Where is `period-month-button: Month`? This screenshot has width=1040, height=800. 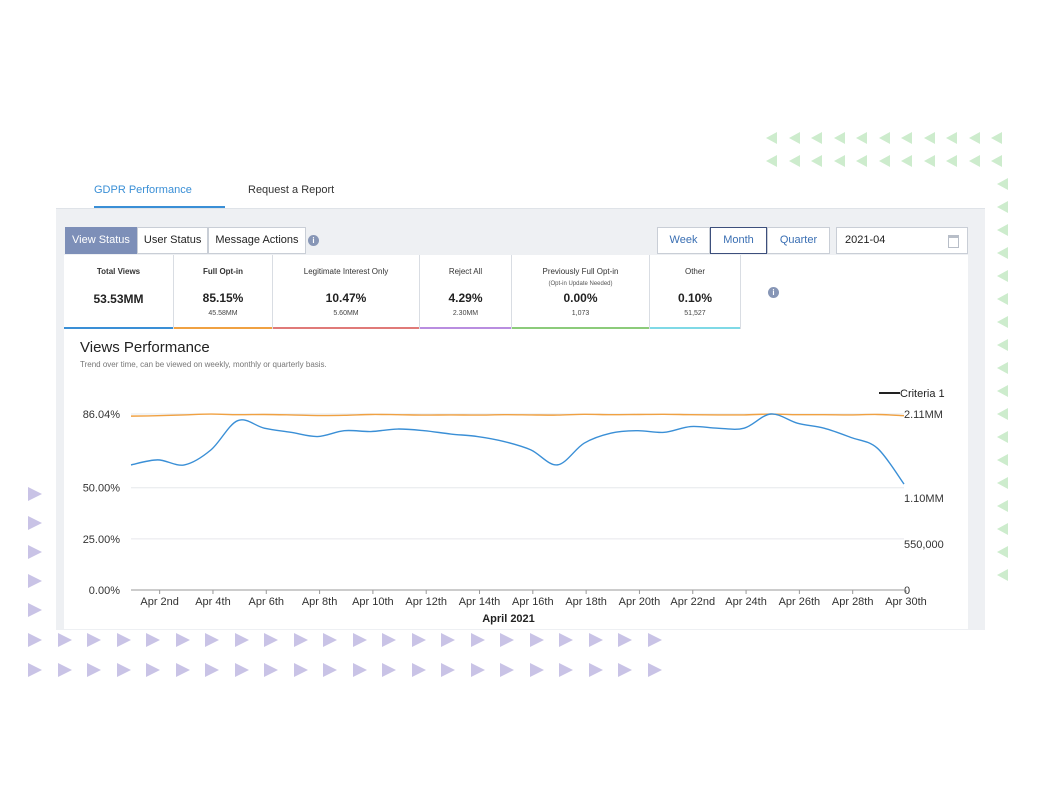
period-month-button: Month is located at coordinates (738, 240).